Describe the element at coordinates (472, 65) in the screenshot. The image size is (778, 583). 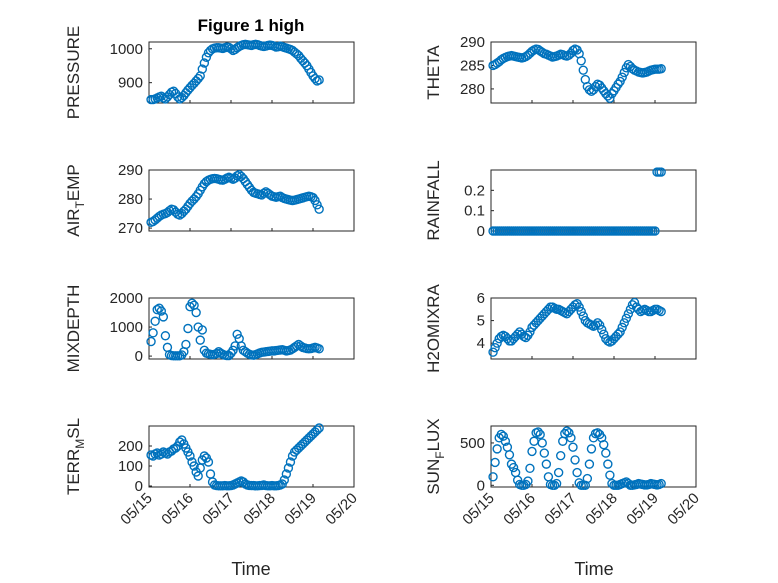
I see `y-tick-label: 285` at that location.